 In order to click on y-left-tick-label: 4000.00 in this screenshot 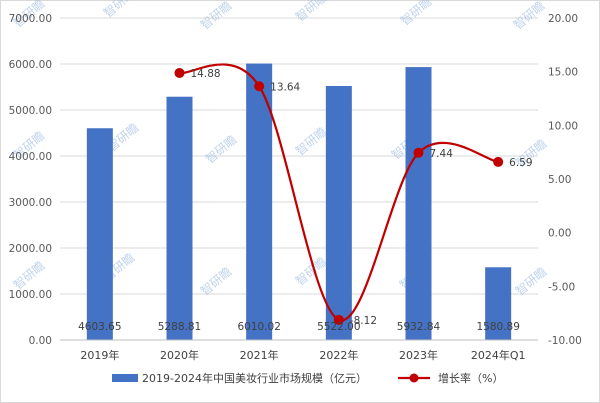, I will do `click(30, 157)`.